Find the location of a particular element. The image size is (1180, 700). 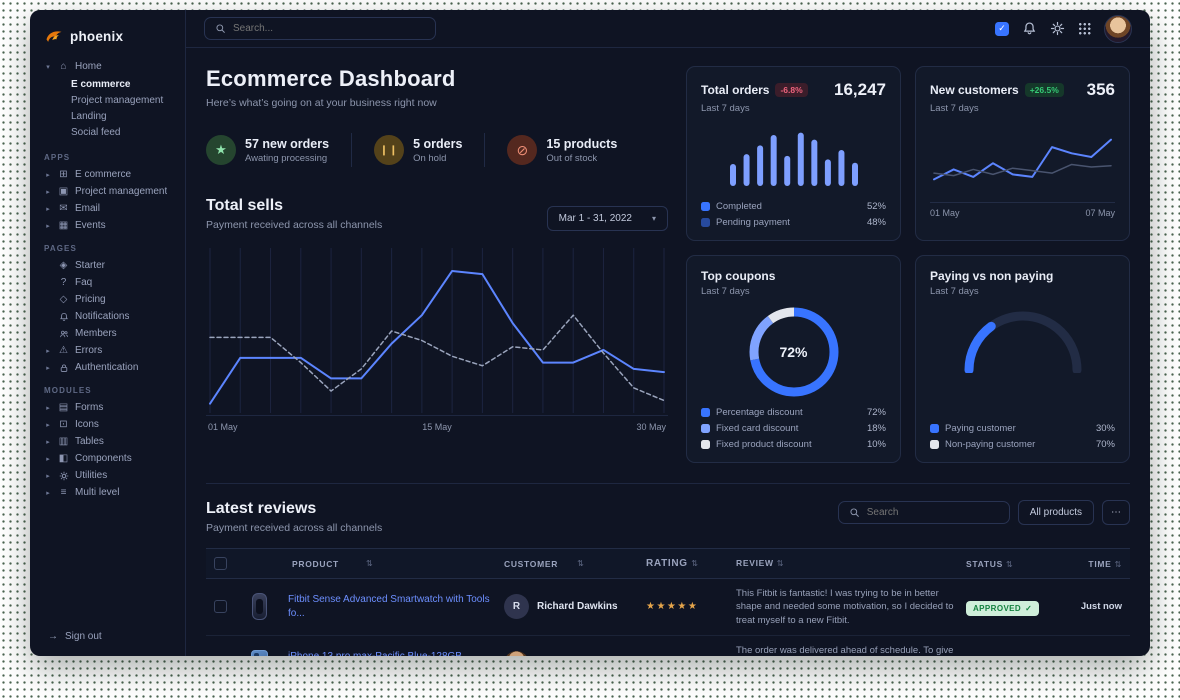

sidebar-item-members: Members is located at coordinates (107, 333).